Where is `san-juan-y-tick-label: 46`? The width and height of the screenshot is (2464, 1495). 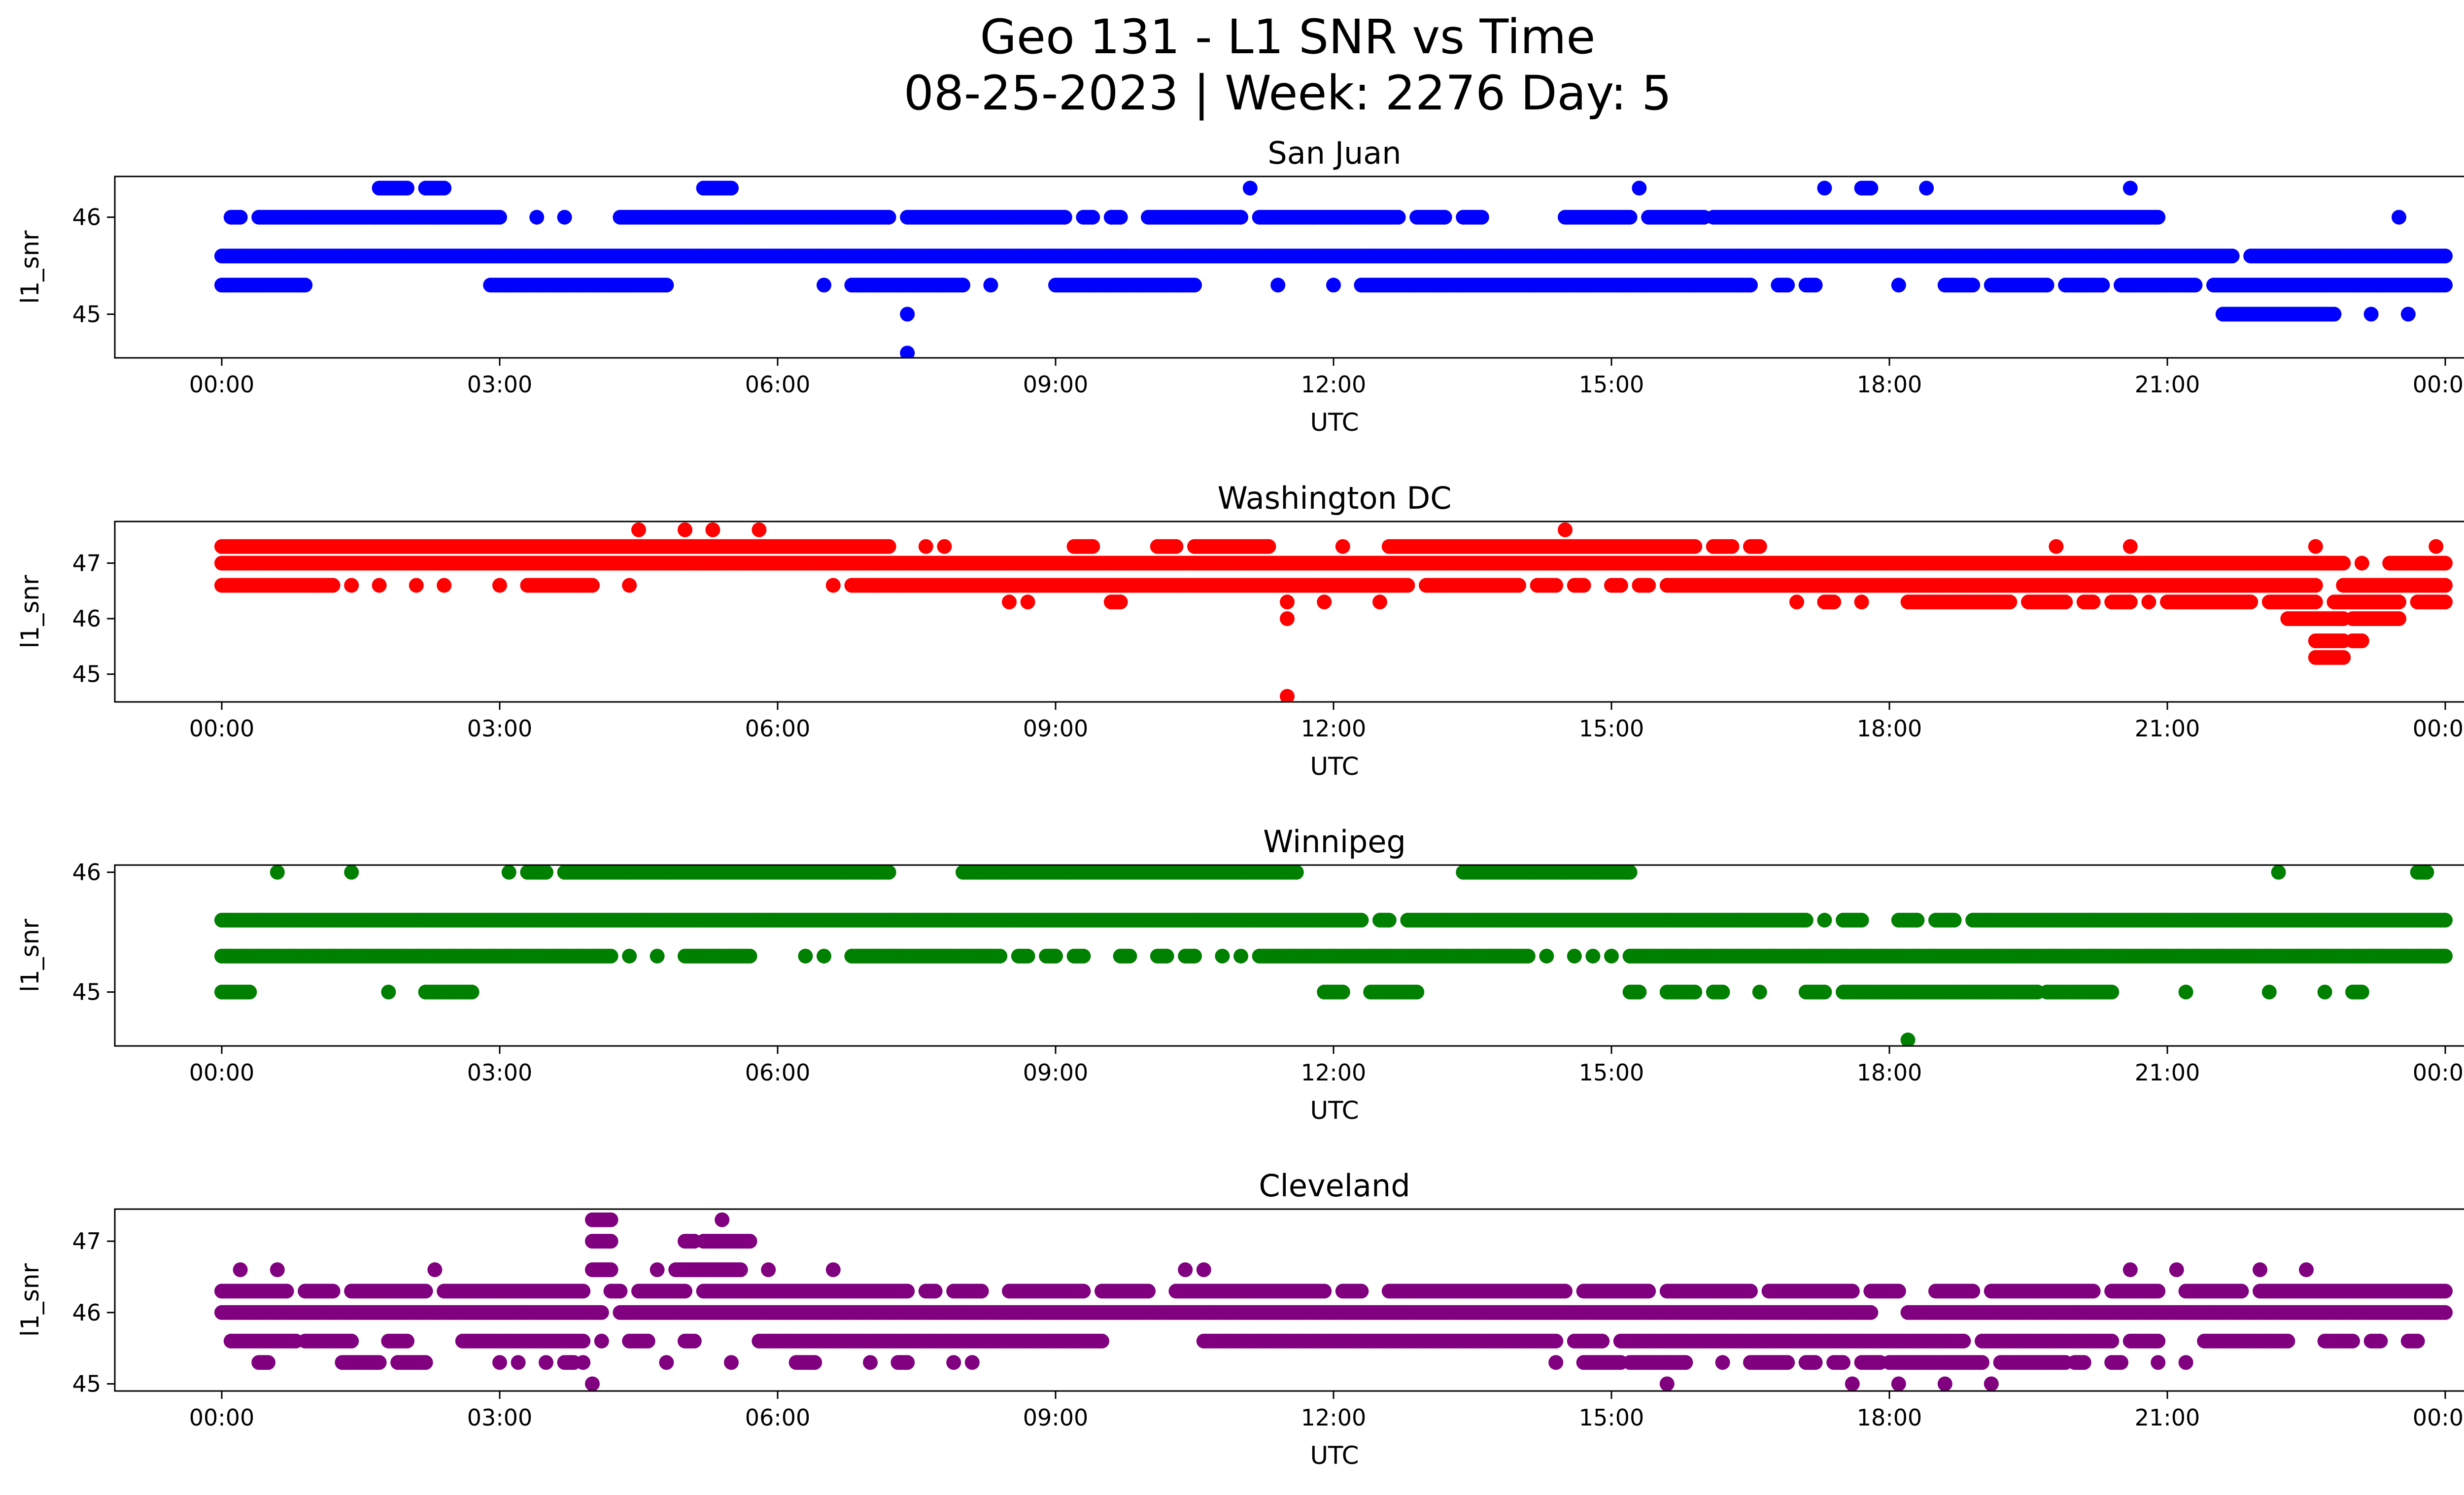
san-juan-y-tick-label: 46 is located at coordinates (86, 217).